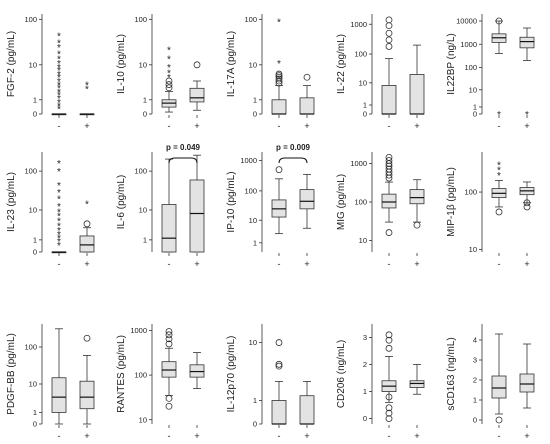 The width and height of the screenshot is (550, 444). Describe the element at coordinates (490, 210) in the screenshot. I see `panel-10: 10 100 MIP-1β (pg/mL) - + ***` at that location.